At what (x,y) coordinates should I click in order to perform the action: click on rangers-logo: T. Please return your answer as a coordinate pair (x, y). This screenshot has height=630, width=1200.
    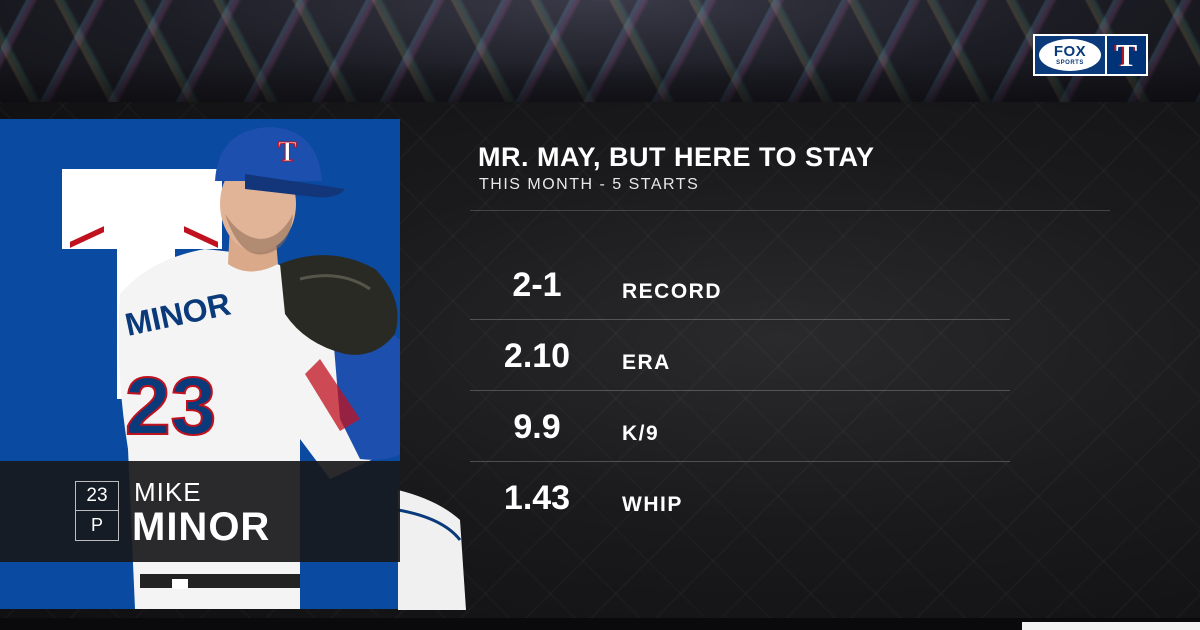
    Looking at the image, I should click on (1125, 55).